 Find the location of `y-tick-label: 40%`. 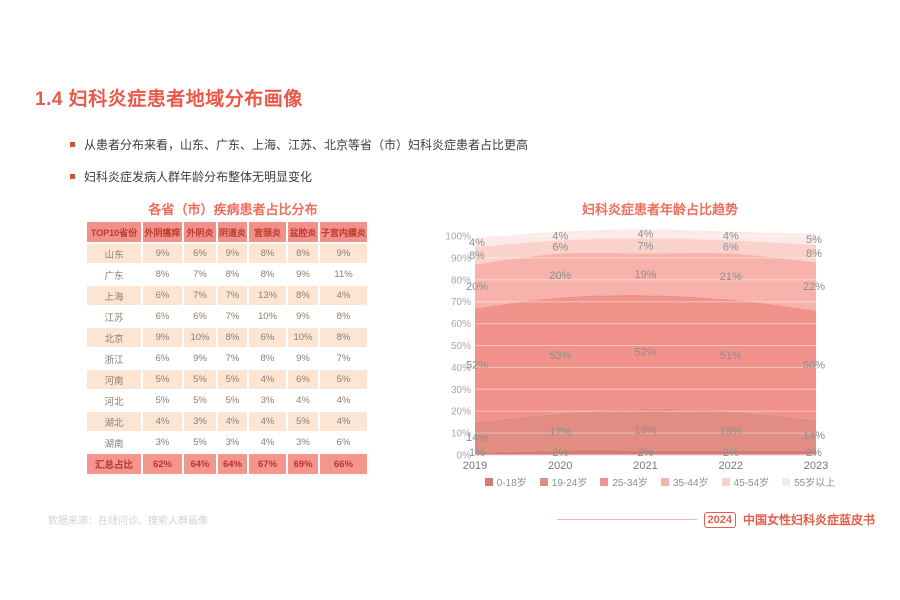

y-tick-label: 40% is located at coordinates (461, 368).